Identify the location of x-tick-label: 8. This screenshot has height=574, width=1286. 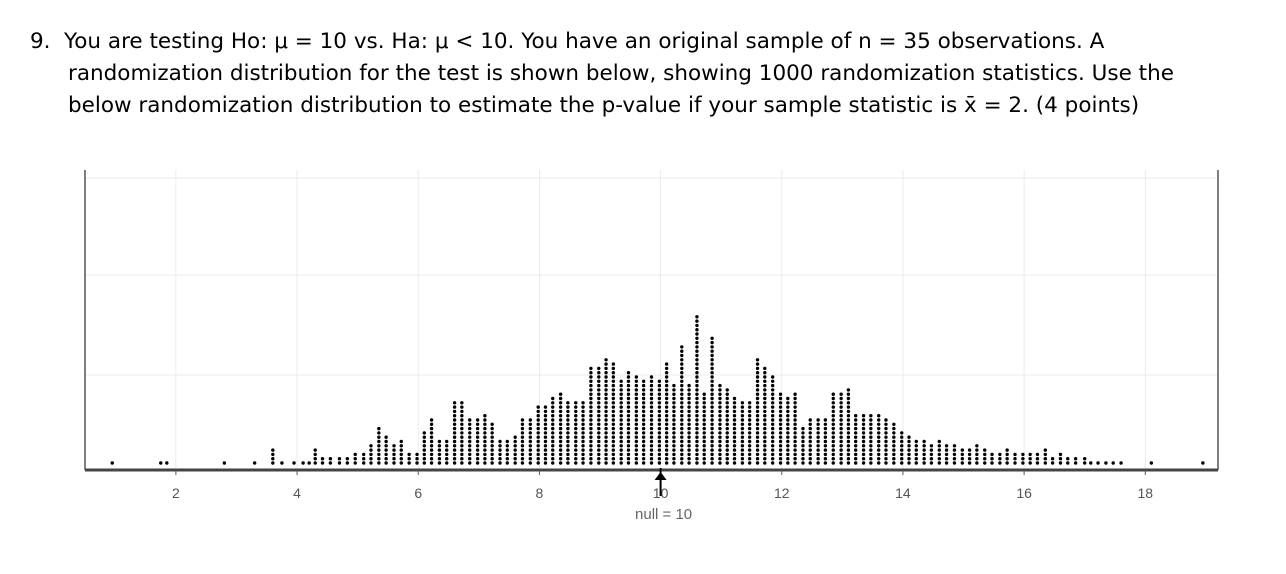
(540, 493).